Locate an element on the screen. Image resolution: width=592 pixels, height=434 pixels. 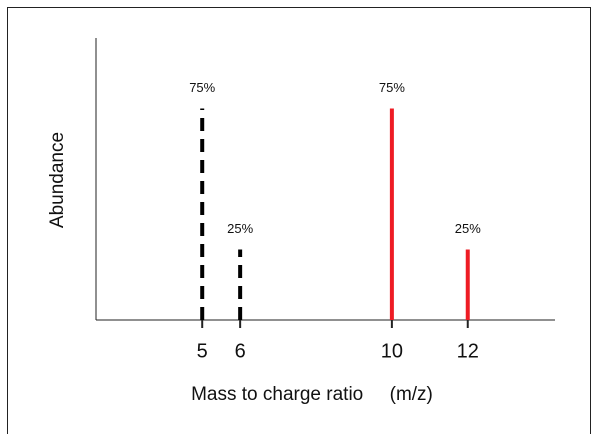
y-axis-label: Abundance is located at coordinates (57, 180).